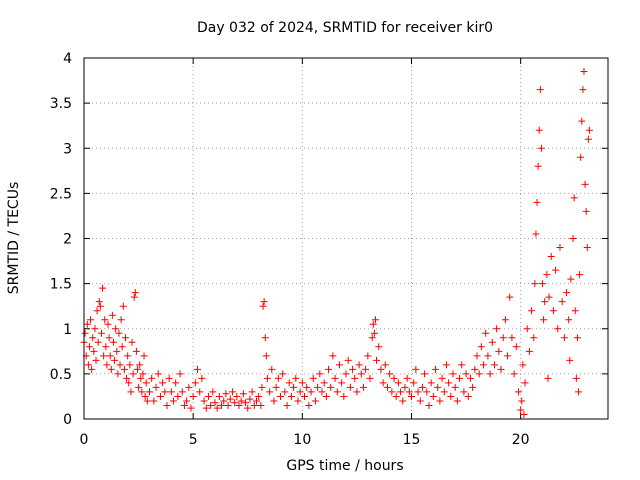 The height and width of the screenshot is (480, 640). I want to click on y-tick-label: 3, so click(67, 149).